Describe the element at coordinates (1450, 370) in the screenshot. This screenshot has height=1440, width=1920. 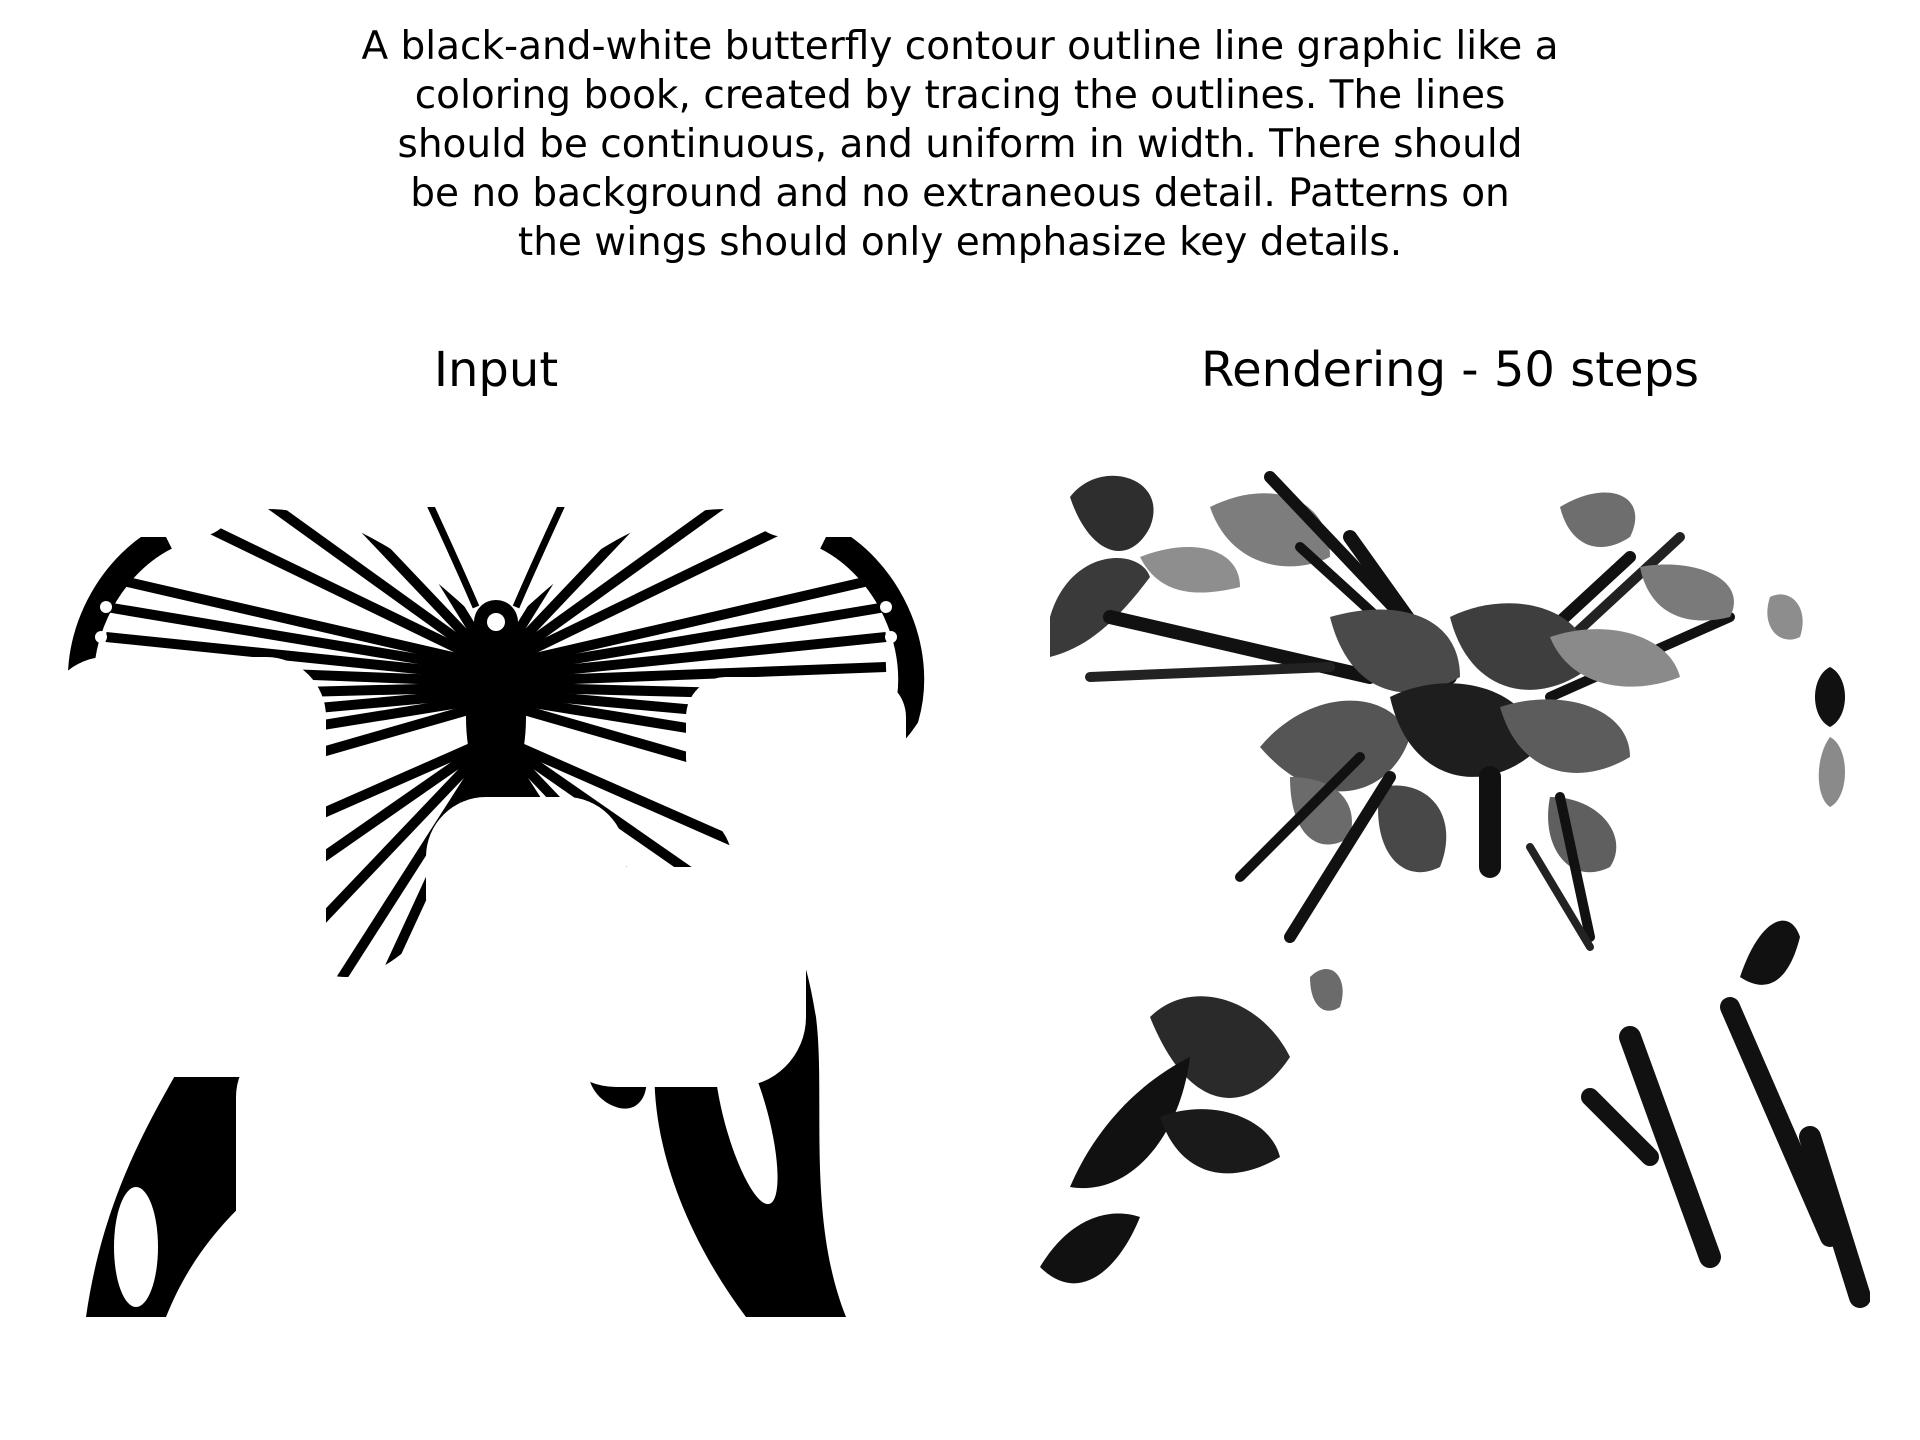
I see `rendering-panel-title: Rendering - 50 steps` at that location.